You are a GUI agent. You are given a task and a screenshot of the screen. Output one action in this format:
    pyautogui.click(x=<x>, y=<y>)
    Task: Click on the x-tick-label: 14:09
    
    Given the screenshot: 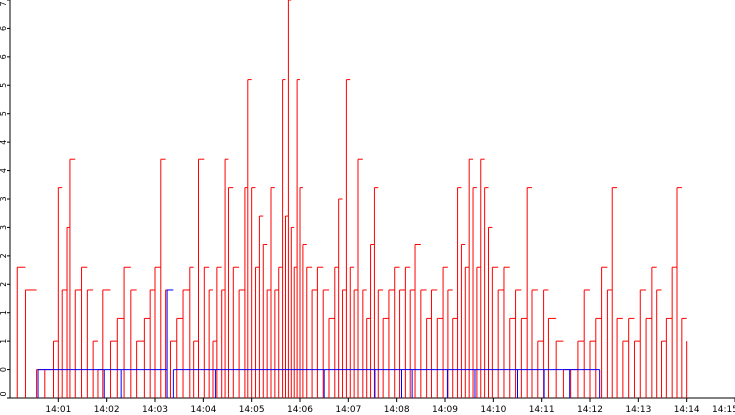 What is the action you would take?
    pyautogui.click(x=445, y=410)
    